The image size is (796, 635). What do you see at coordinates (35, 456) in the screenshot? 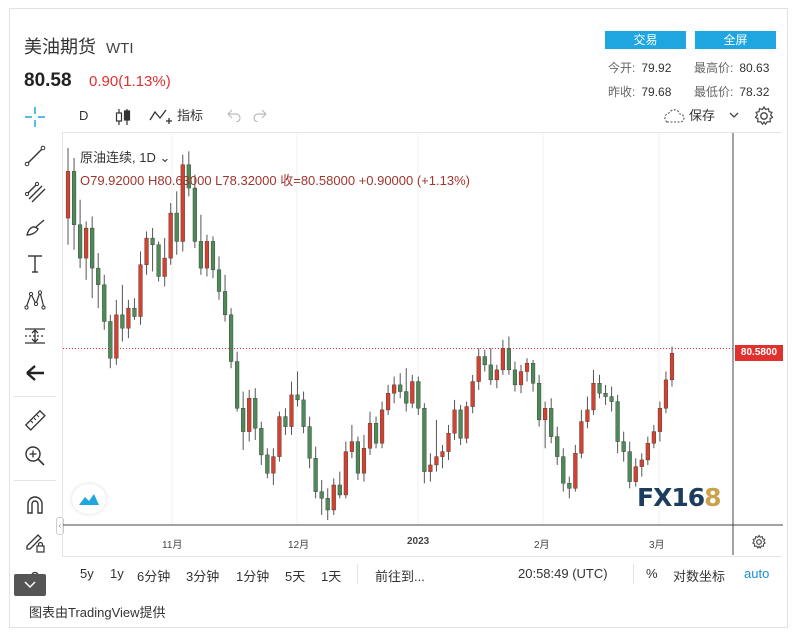
I see `zoom-in-icon` at bounding box center [35, 456].